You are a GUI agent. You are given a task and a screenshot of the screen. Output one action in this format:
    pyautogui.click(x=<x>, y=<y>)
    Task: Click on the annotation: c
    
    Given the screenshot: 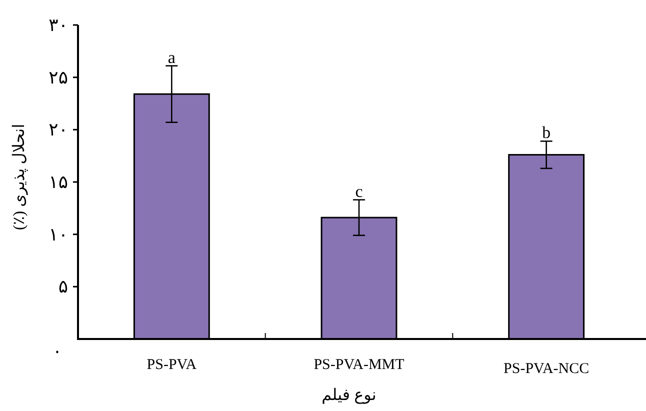 What is the action you would take?
    pyautogui.click(x=359, y=191)
    